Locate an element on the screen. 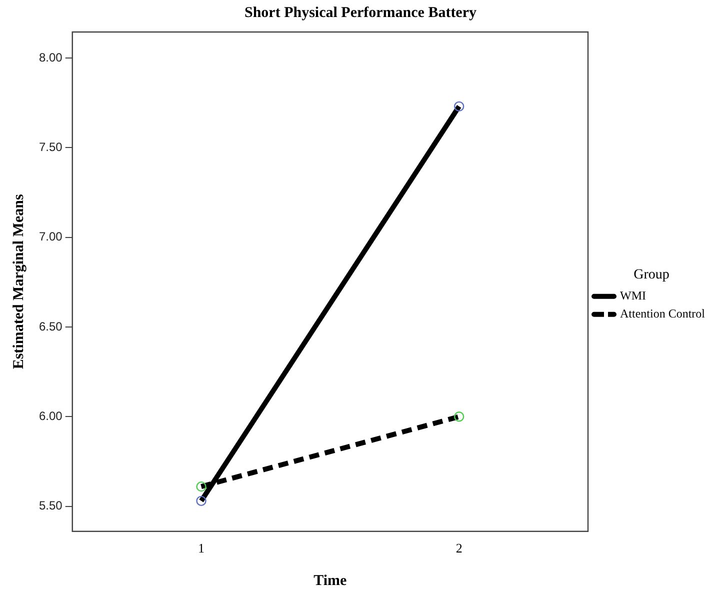  x-axis-title: Time is located at coordinates (331, 580).